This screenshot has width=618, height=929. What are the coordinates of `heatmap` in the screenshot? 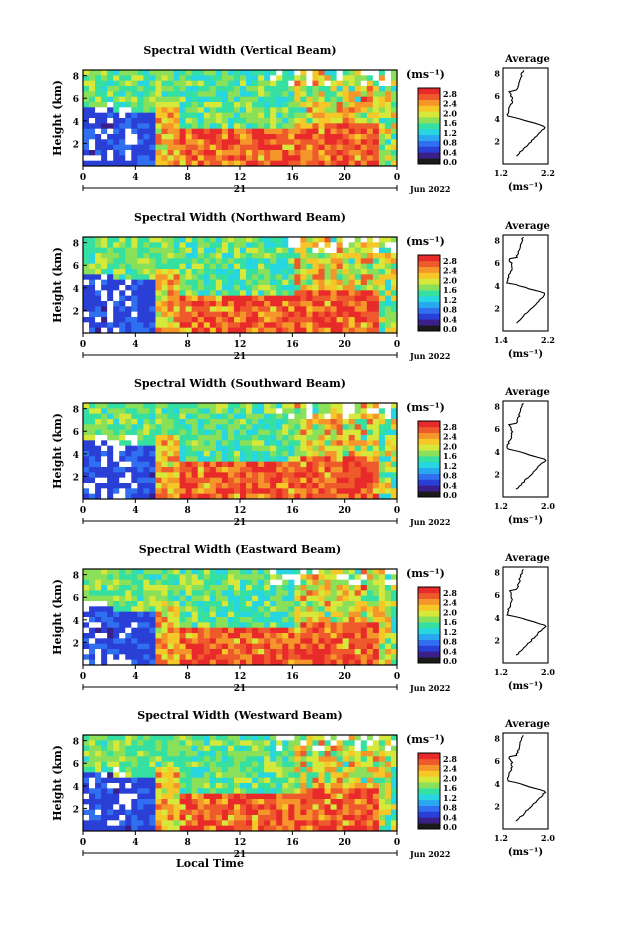 It's located at (240, 118).